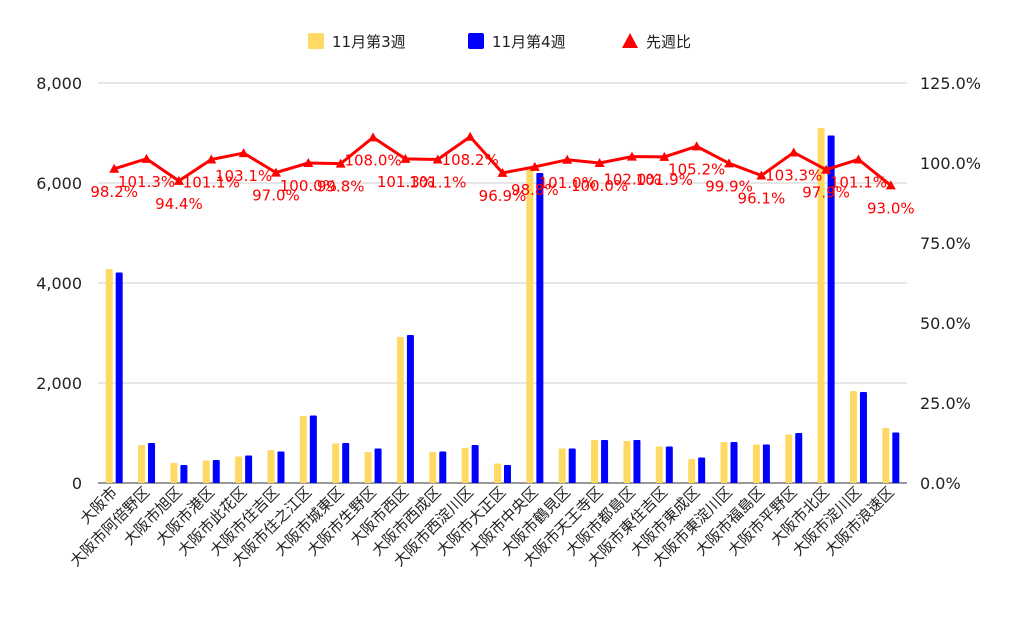 Image resolution: width=1024 pixels, height=633 pixels. Describe the element at coordinates (372, 160) in the screenshot. I see `ratio-data-label: 108.0%` at that location.